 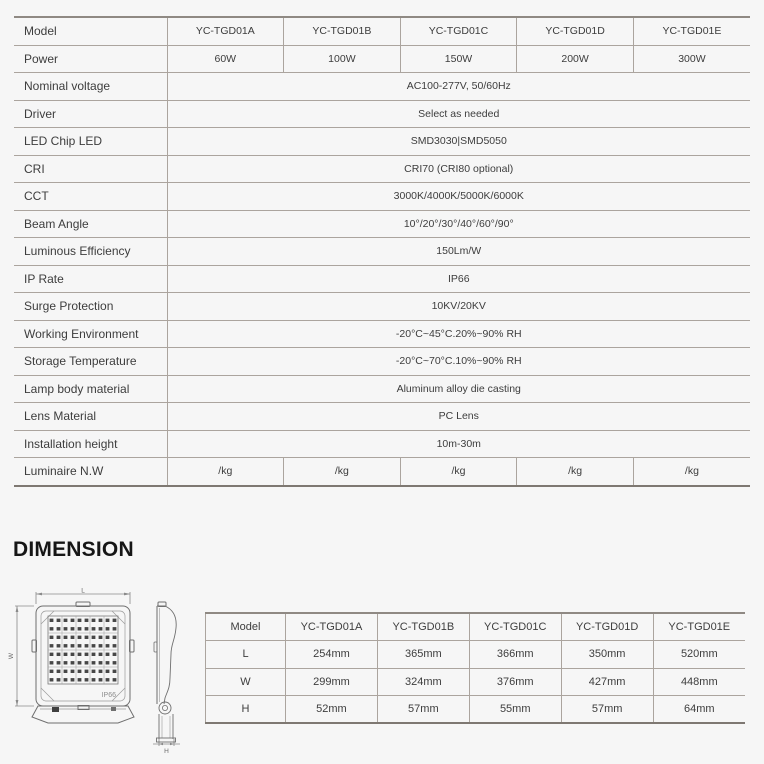 I want to click on spec-label: Lamp body material, so click(x=90, y=389).